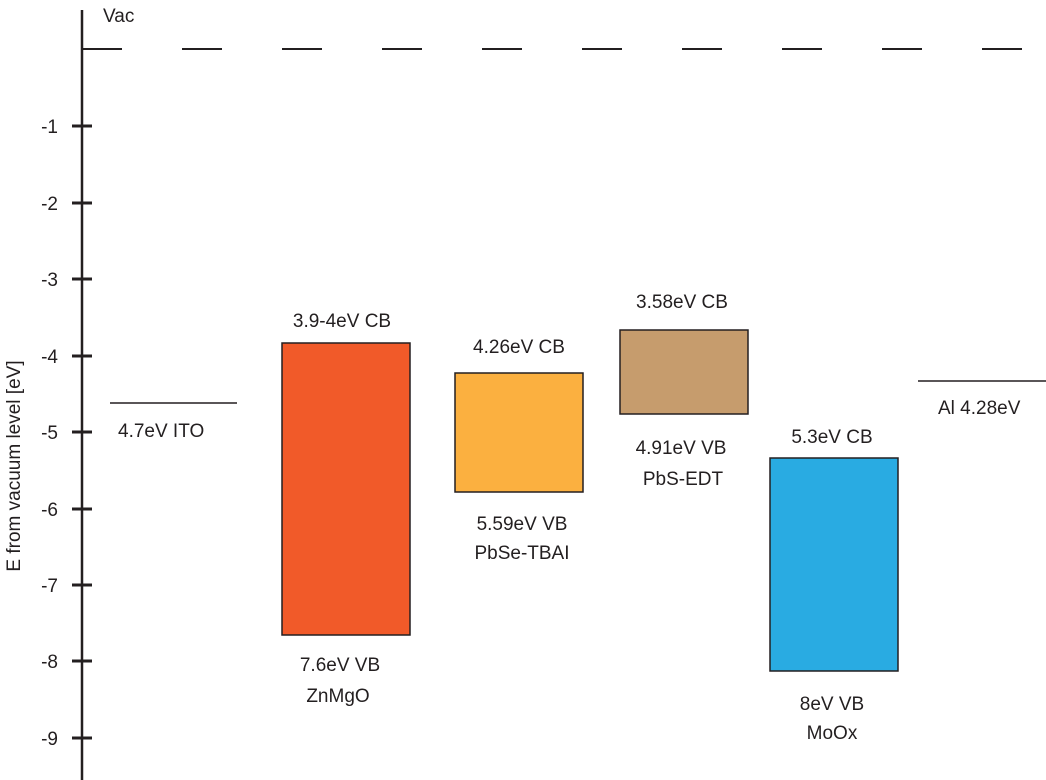 The image size is (1046, 780). I want to click on electrode-al: Al 4.28eV, so click(982, 399).